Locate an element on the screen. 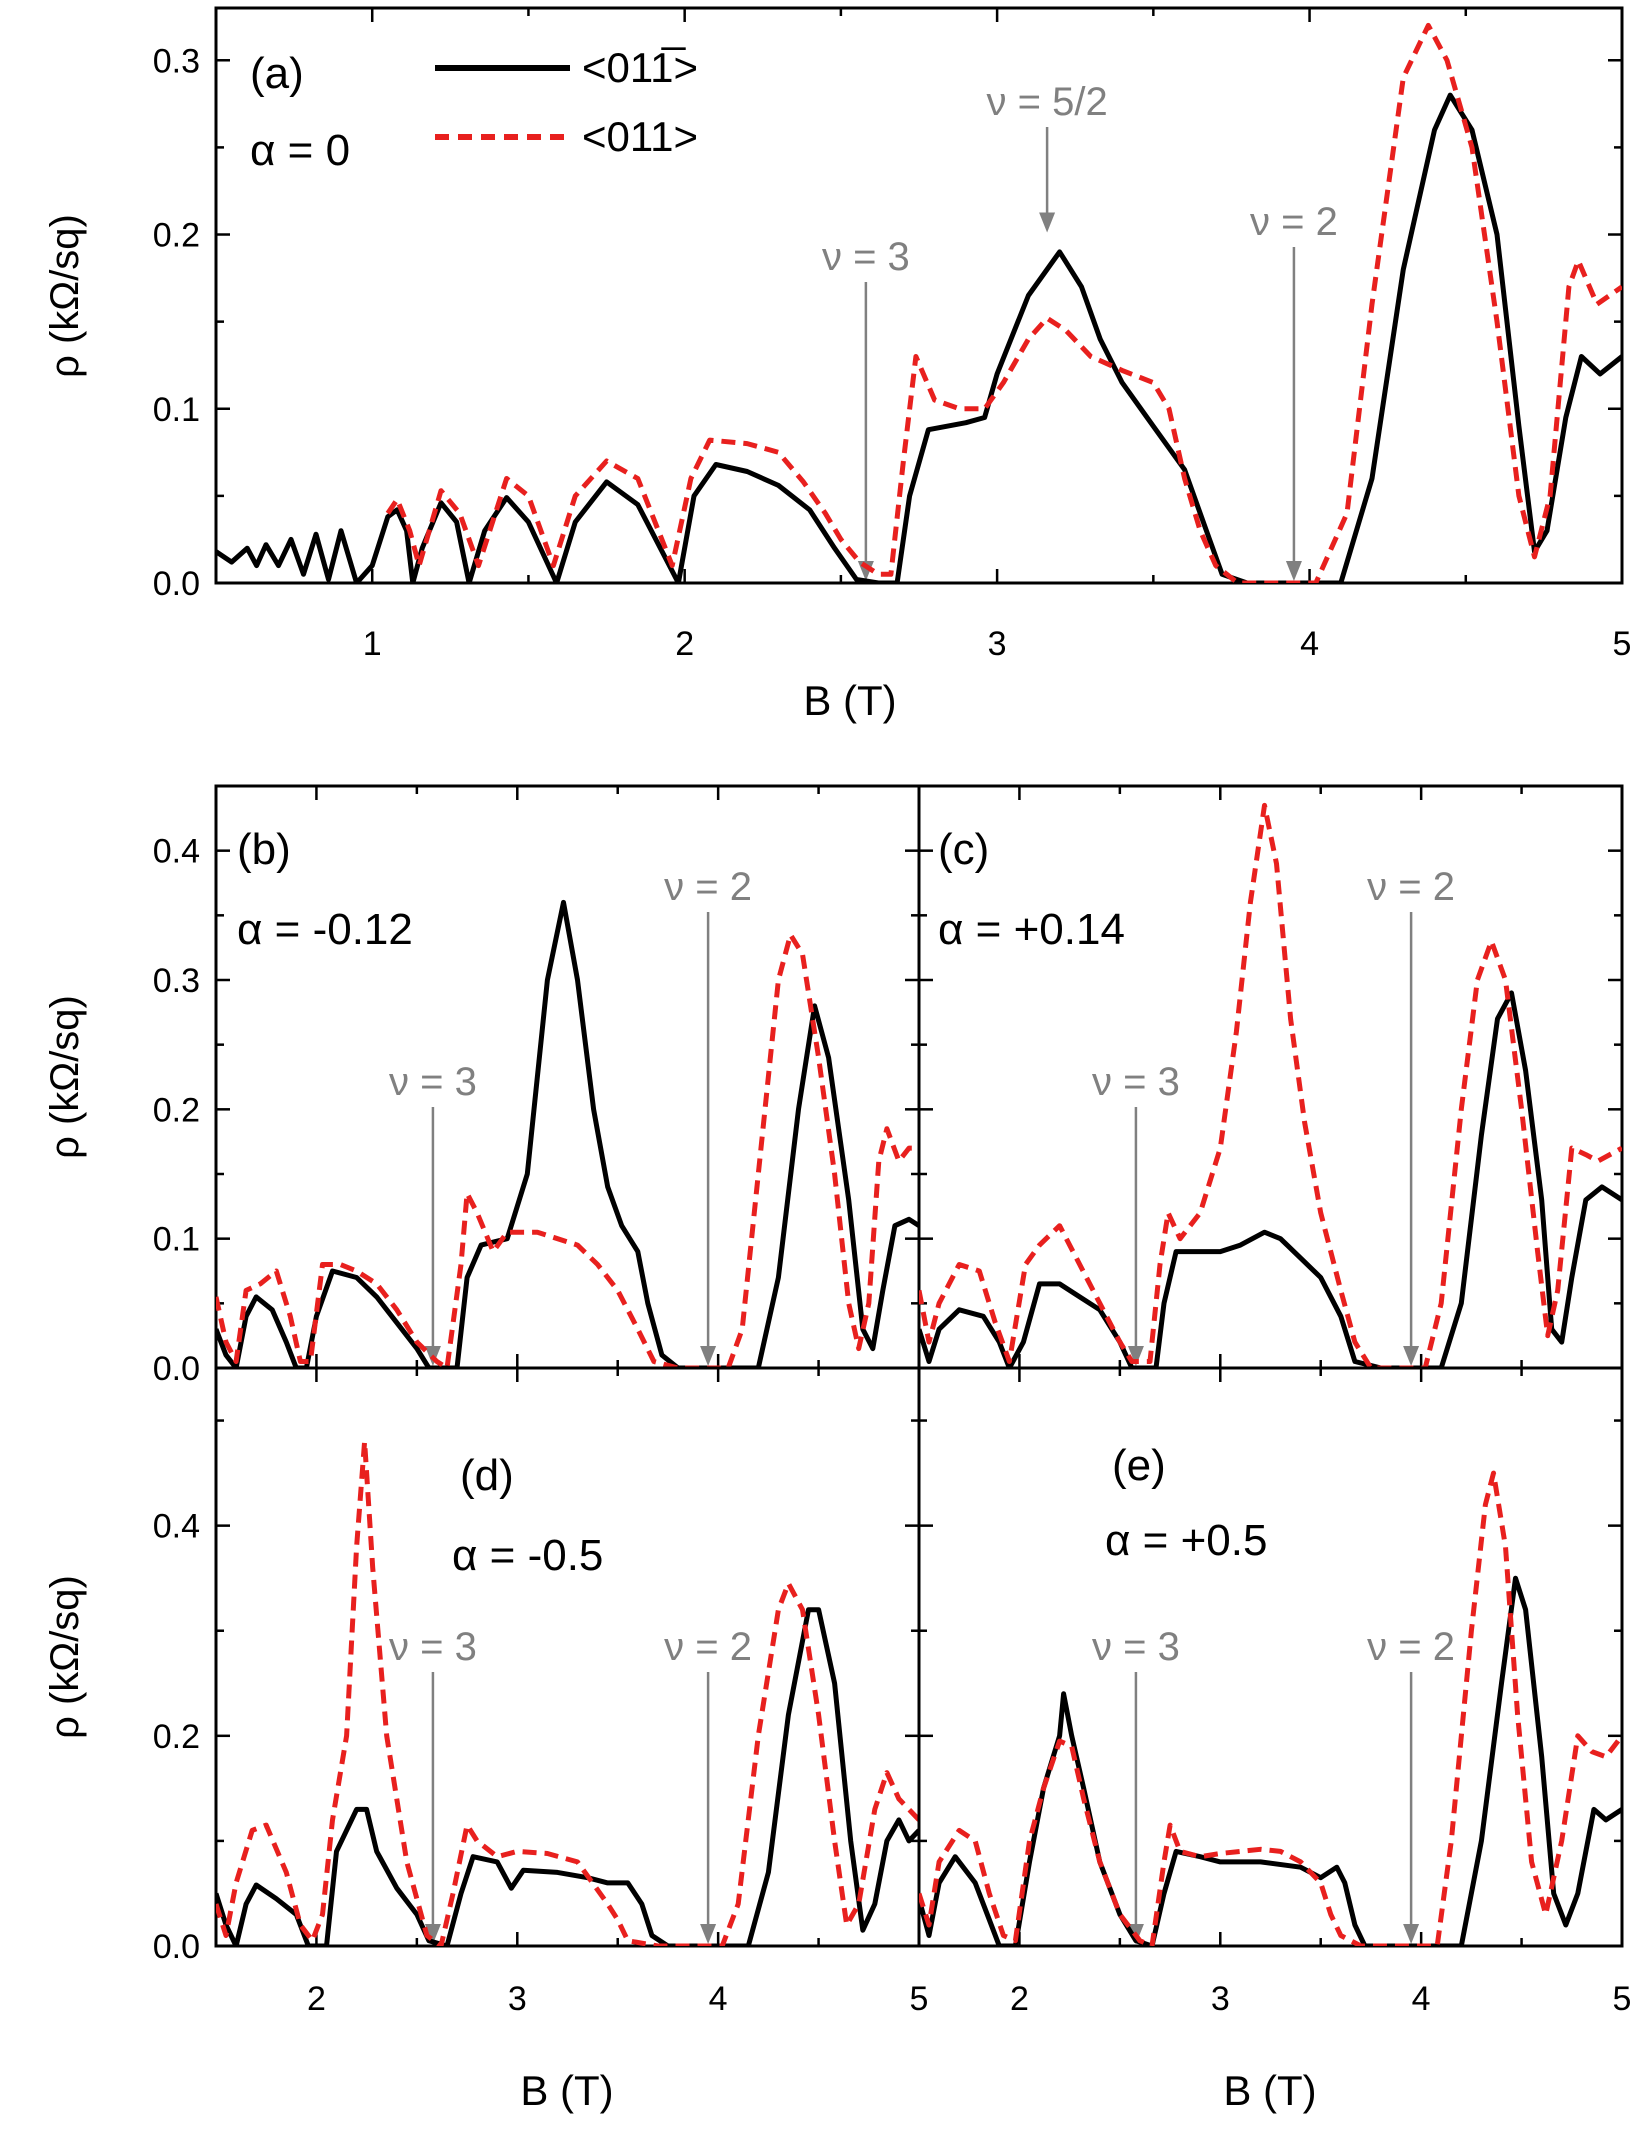 This screenshot has width=1646, height=2137. panel-b-label: (b) is located at coordinates (264, 849).